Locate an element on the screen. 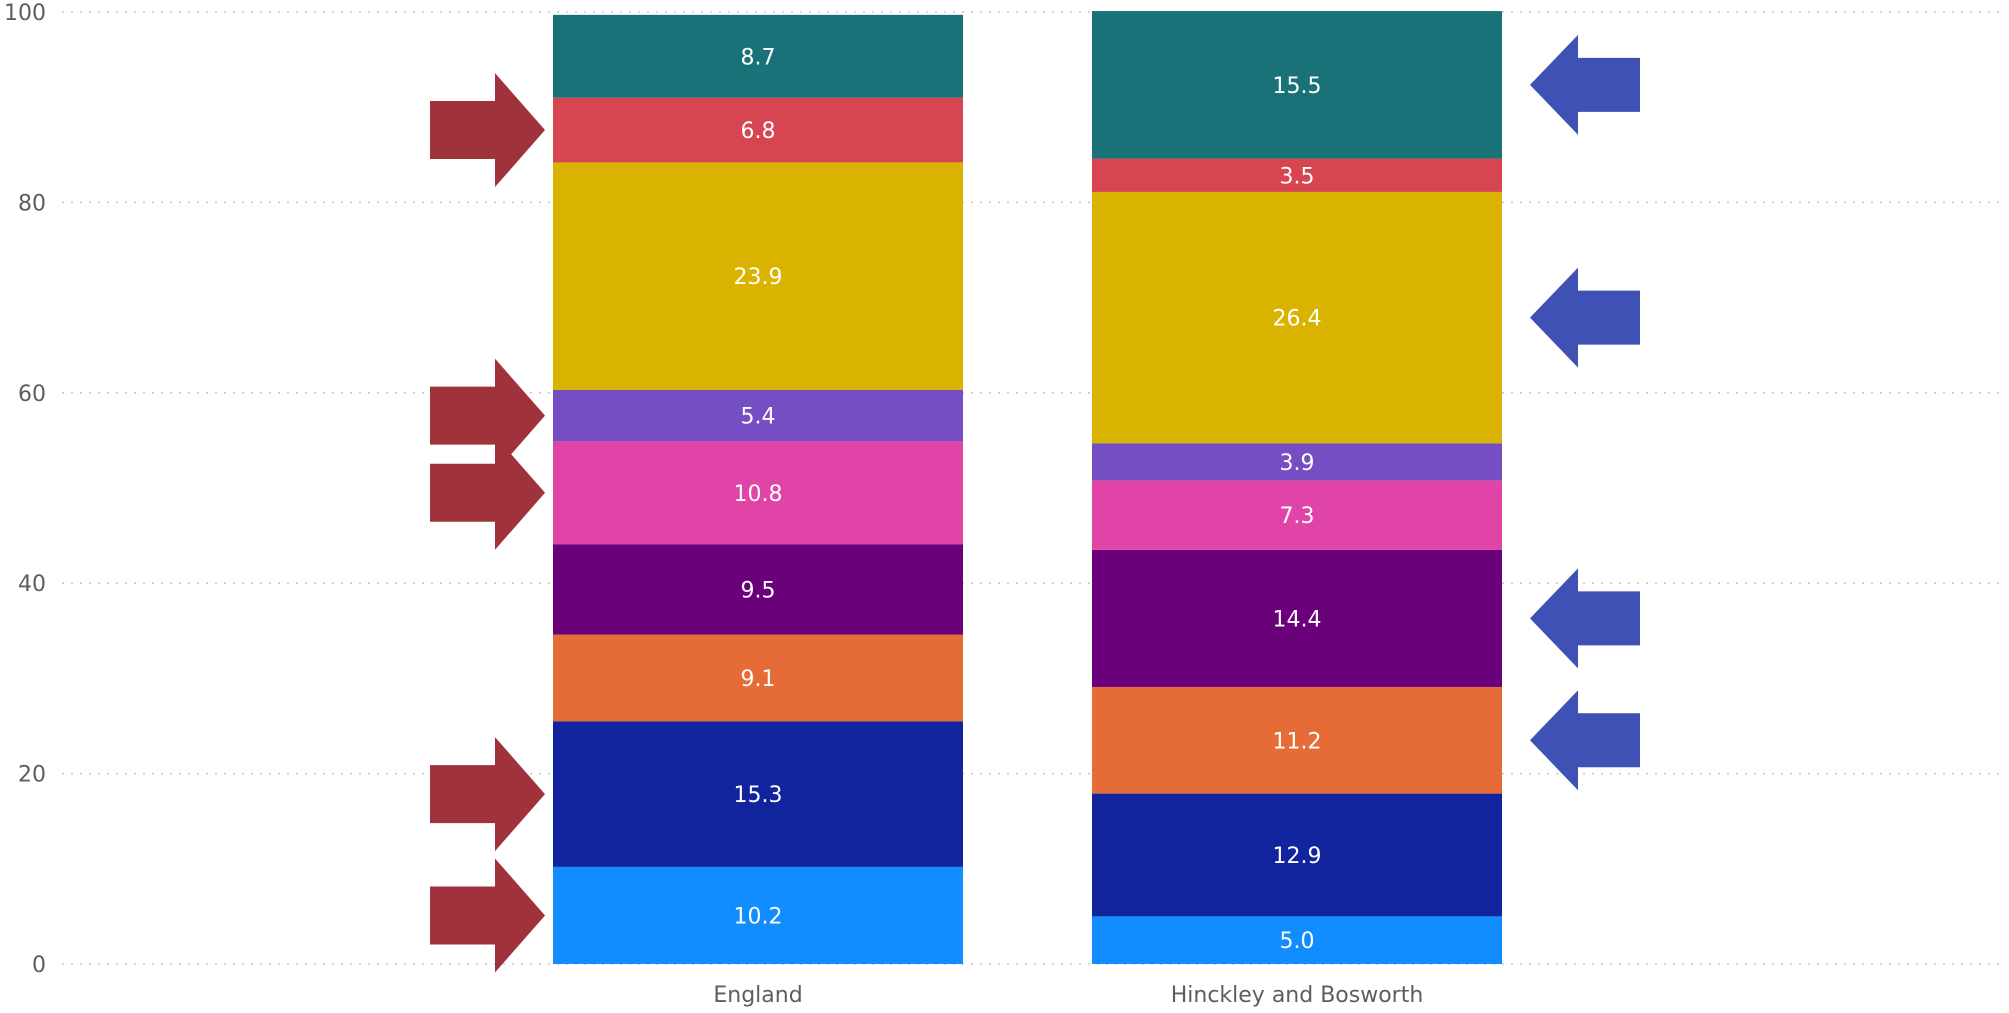  data-label: 5.4 is located at coordinates (758, 417).